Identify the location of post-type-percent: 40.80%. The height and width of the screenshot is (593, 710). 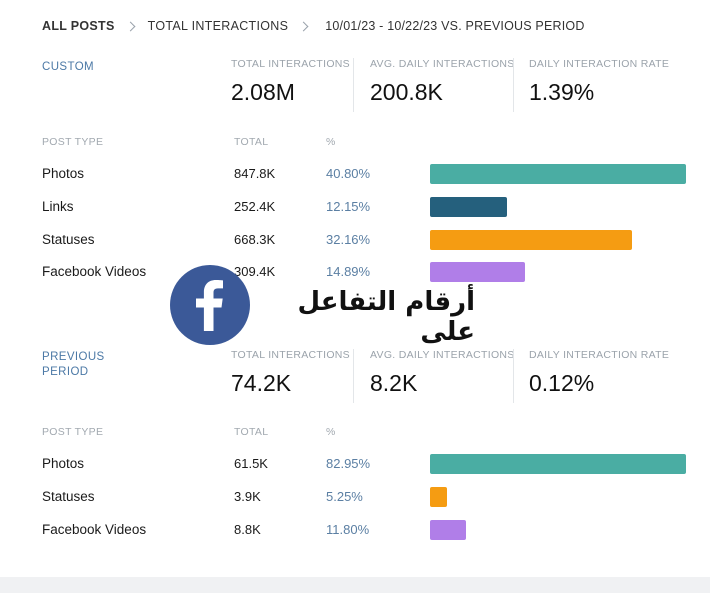
(348, 173).